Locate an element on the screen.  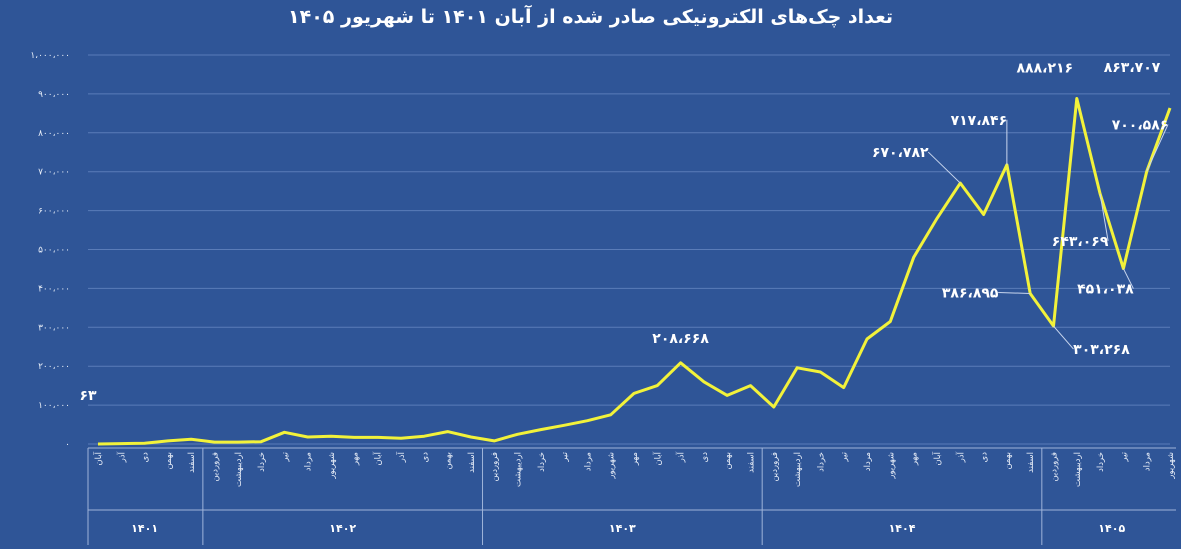
y-tick-label: ۳۰۰،۰۰۰ is located at coordinates (54, 328).